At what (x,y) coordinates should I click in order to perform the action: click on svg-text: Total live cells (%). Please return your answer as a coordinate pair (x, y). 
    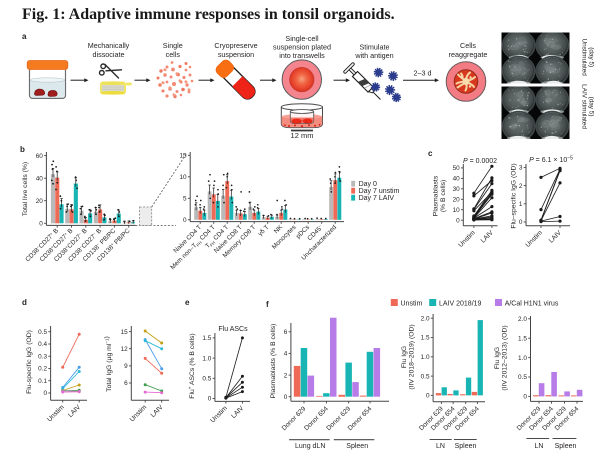
    Looking at the image, I should click on (25, 189).